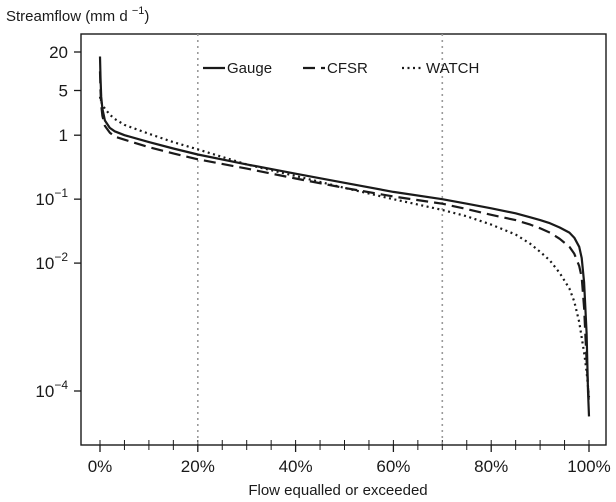 The width and height of the screenshot is (616, 502). What do you see at coordinates (588, 466) in the screenshot?
I see `x-tick-label: 100%` at bounding box center [588, 466].